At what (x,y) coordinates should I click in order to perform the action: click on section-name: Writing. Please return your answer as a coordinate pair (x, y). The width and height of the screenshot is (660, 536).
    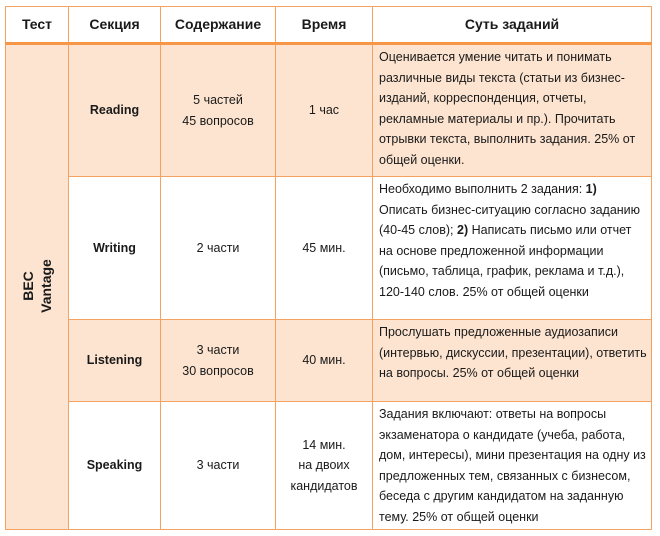
    Looking at the image, I should click on (114, 248).